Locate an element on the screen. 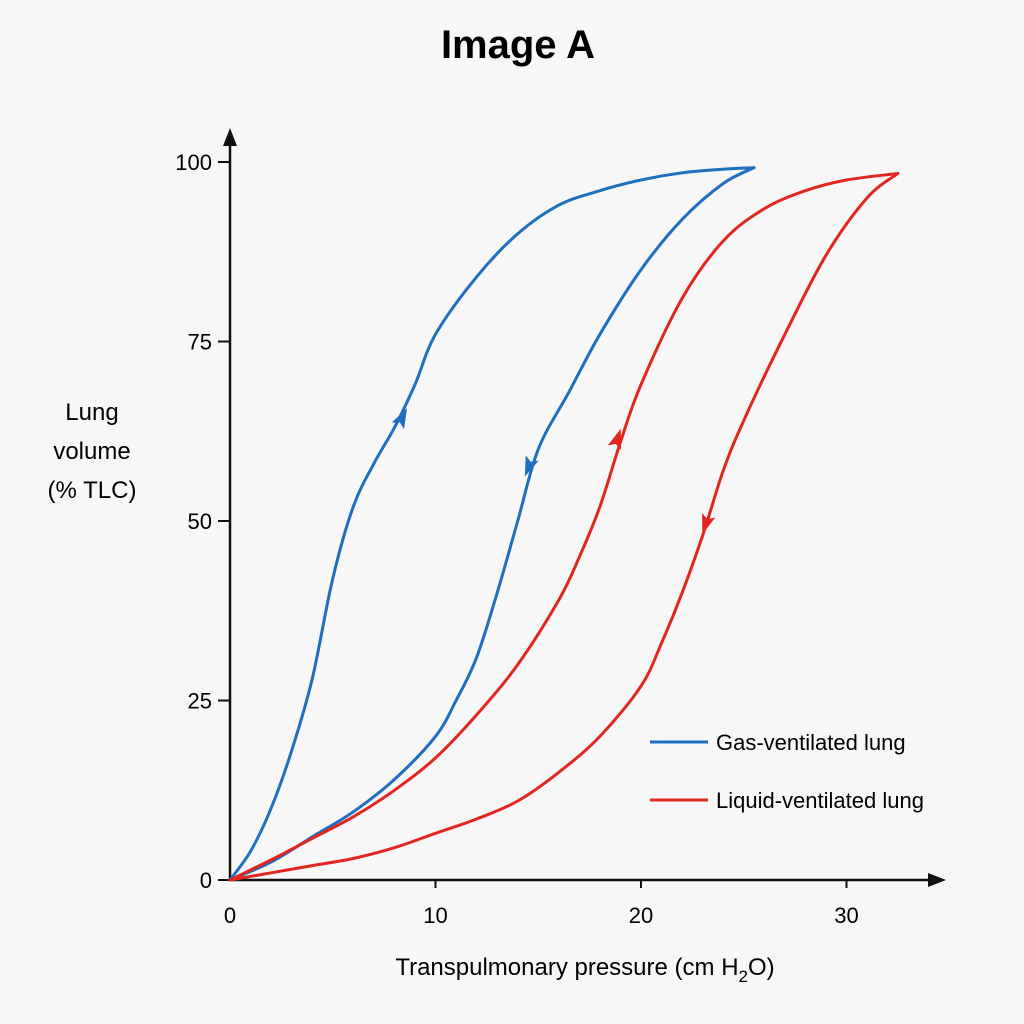 The image size is (1024, 1024). x-axis-label: Transpulmonary pressure (cm H2O) is located at coordinates (584, 970).